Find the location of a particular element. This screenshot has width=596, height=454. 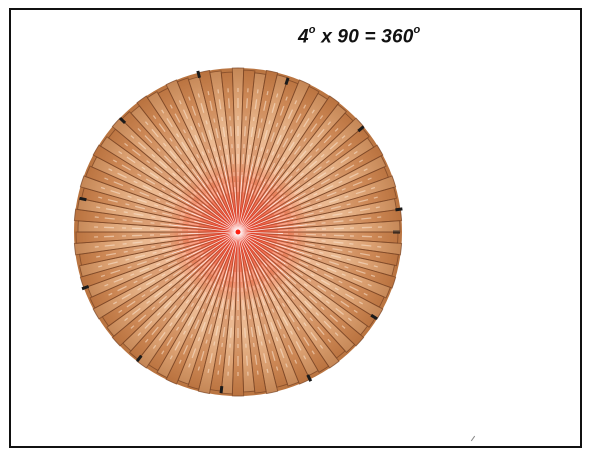

degree-symbol-result: o is located at coordinates (417, 30).